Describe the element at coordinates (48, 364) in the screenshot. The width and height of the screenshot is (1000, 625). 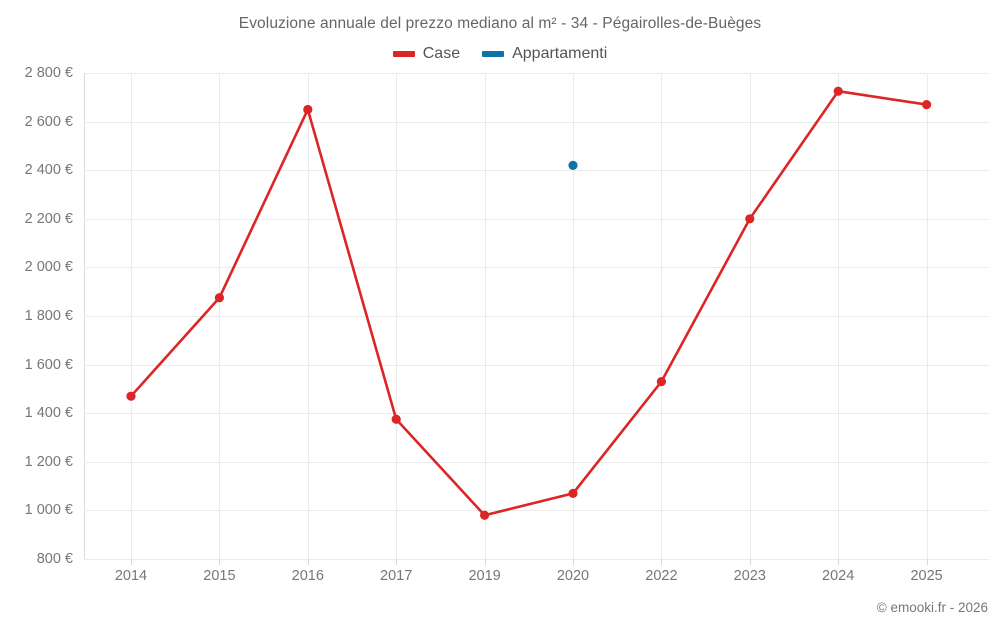
I see `y-axis-tick-label: 1 600 €` at that location.